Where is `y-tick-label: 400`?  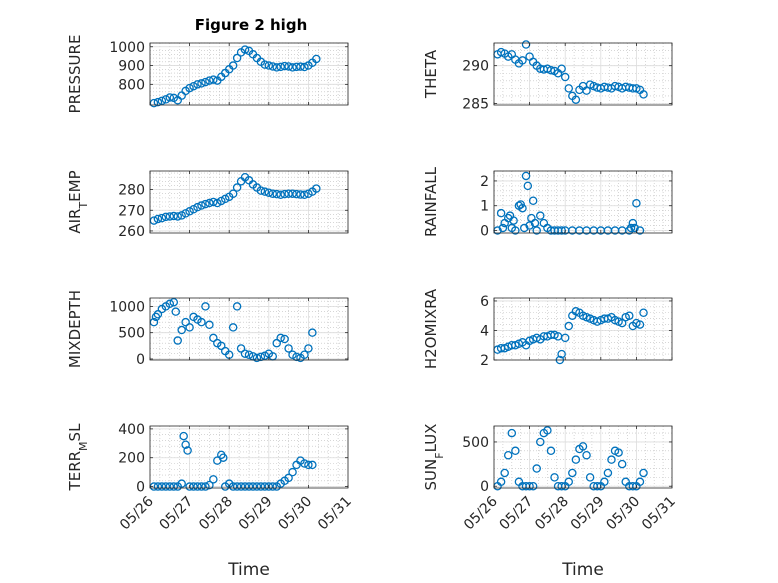 y-tick-label: 400 is located at coordinates (131, 430).